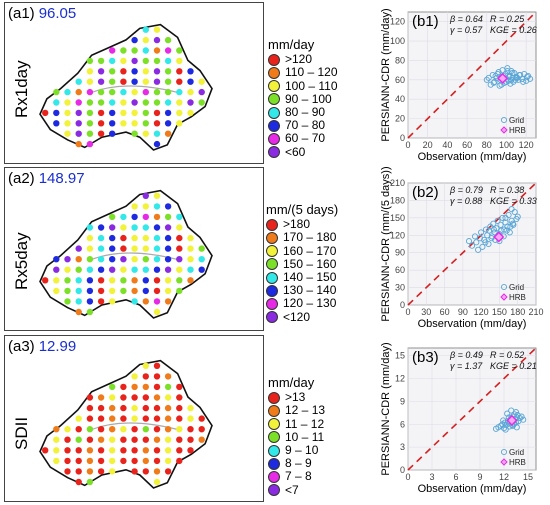 The height and width of the screenshot is (505, 550). I want to click on legend-item: 7 – 8, so click(296, 476).